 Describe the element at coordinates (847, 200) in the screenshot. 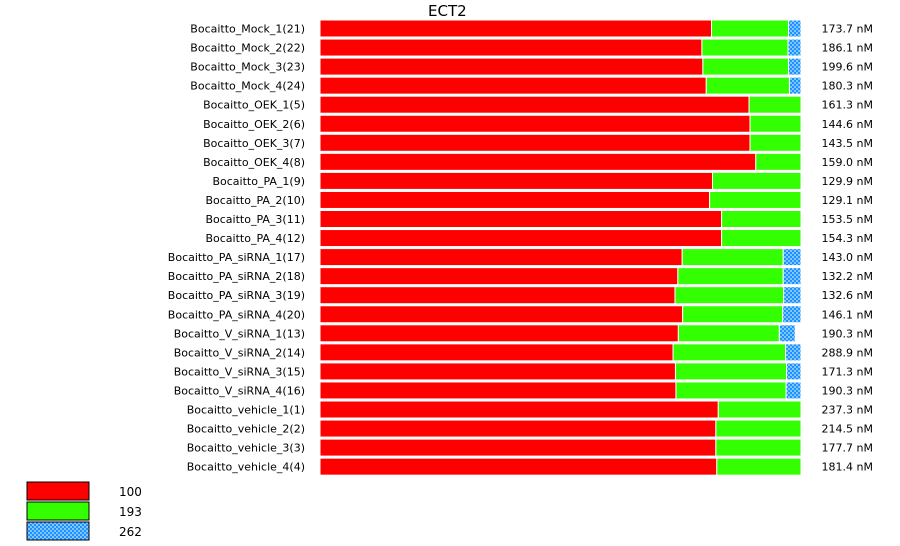

I see `concentration-label: 129.1 nM` at that location.